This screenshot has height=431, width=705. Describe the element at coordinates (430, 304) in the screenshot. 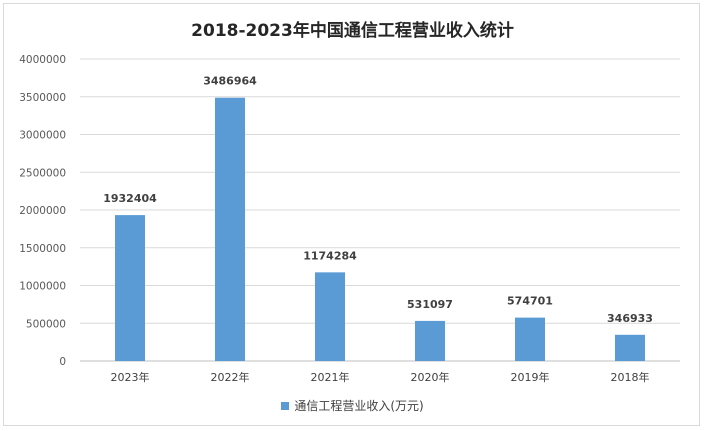

I see `data-label: 531097` at that location.